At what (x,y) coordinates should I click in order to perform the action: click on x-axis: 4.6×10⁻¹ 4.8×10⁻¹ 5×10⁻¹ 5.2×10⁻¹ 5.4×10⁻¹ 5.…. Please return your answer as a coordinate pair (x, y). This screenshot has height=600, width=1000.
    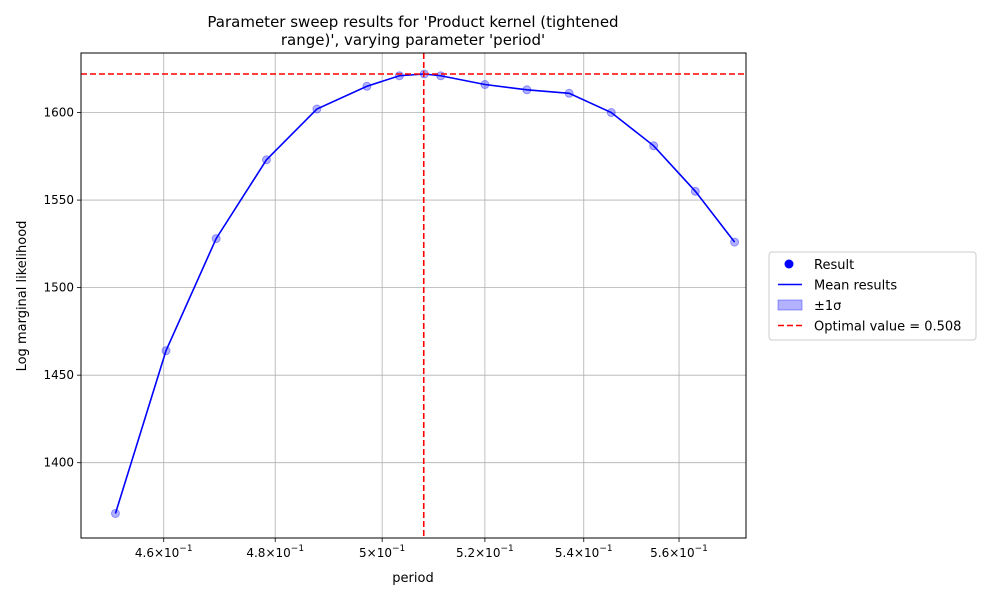
    Looking at the image, I should click on (421, 549).